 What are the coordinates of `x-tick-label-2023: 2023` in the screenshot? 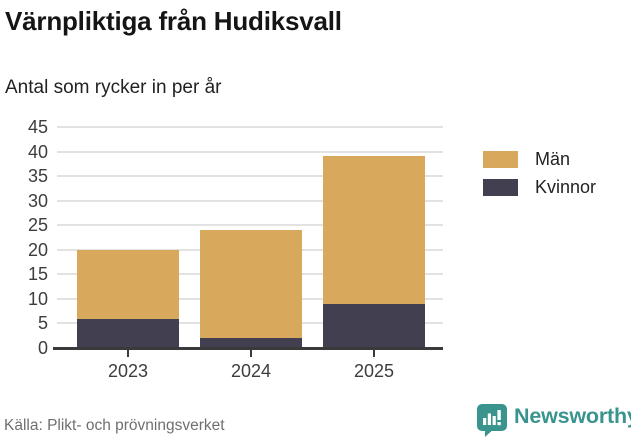 It's located at (128, 371).